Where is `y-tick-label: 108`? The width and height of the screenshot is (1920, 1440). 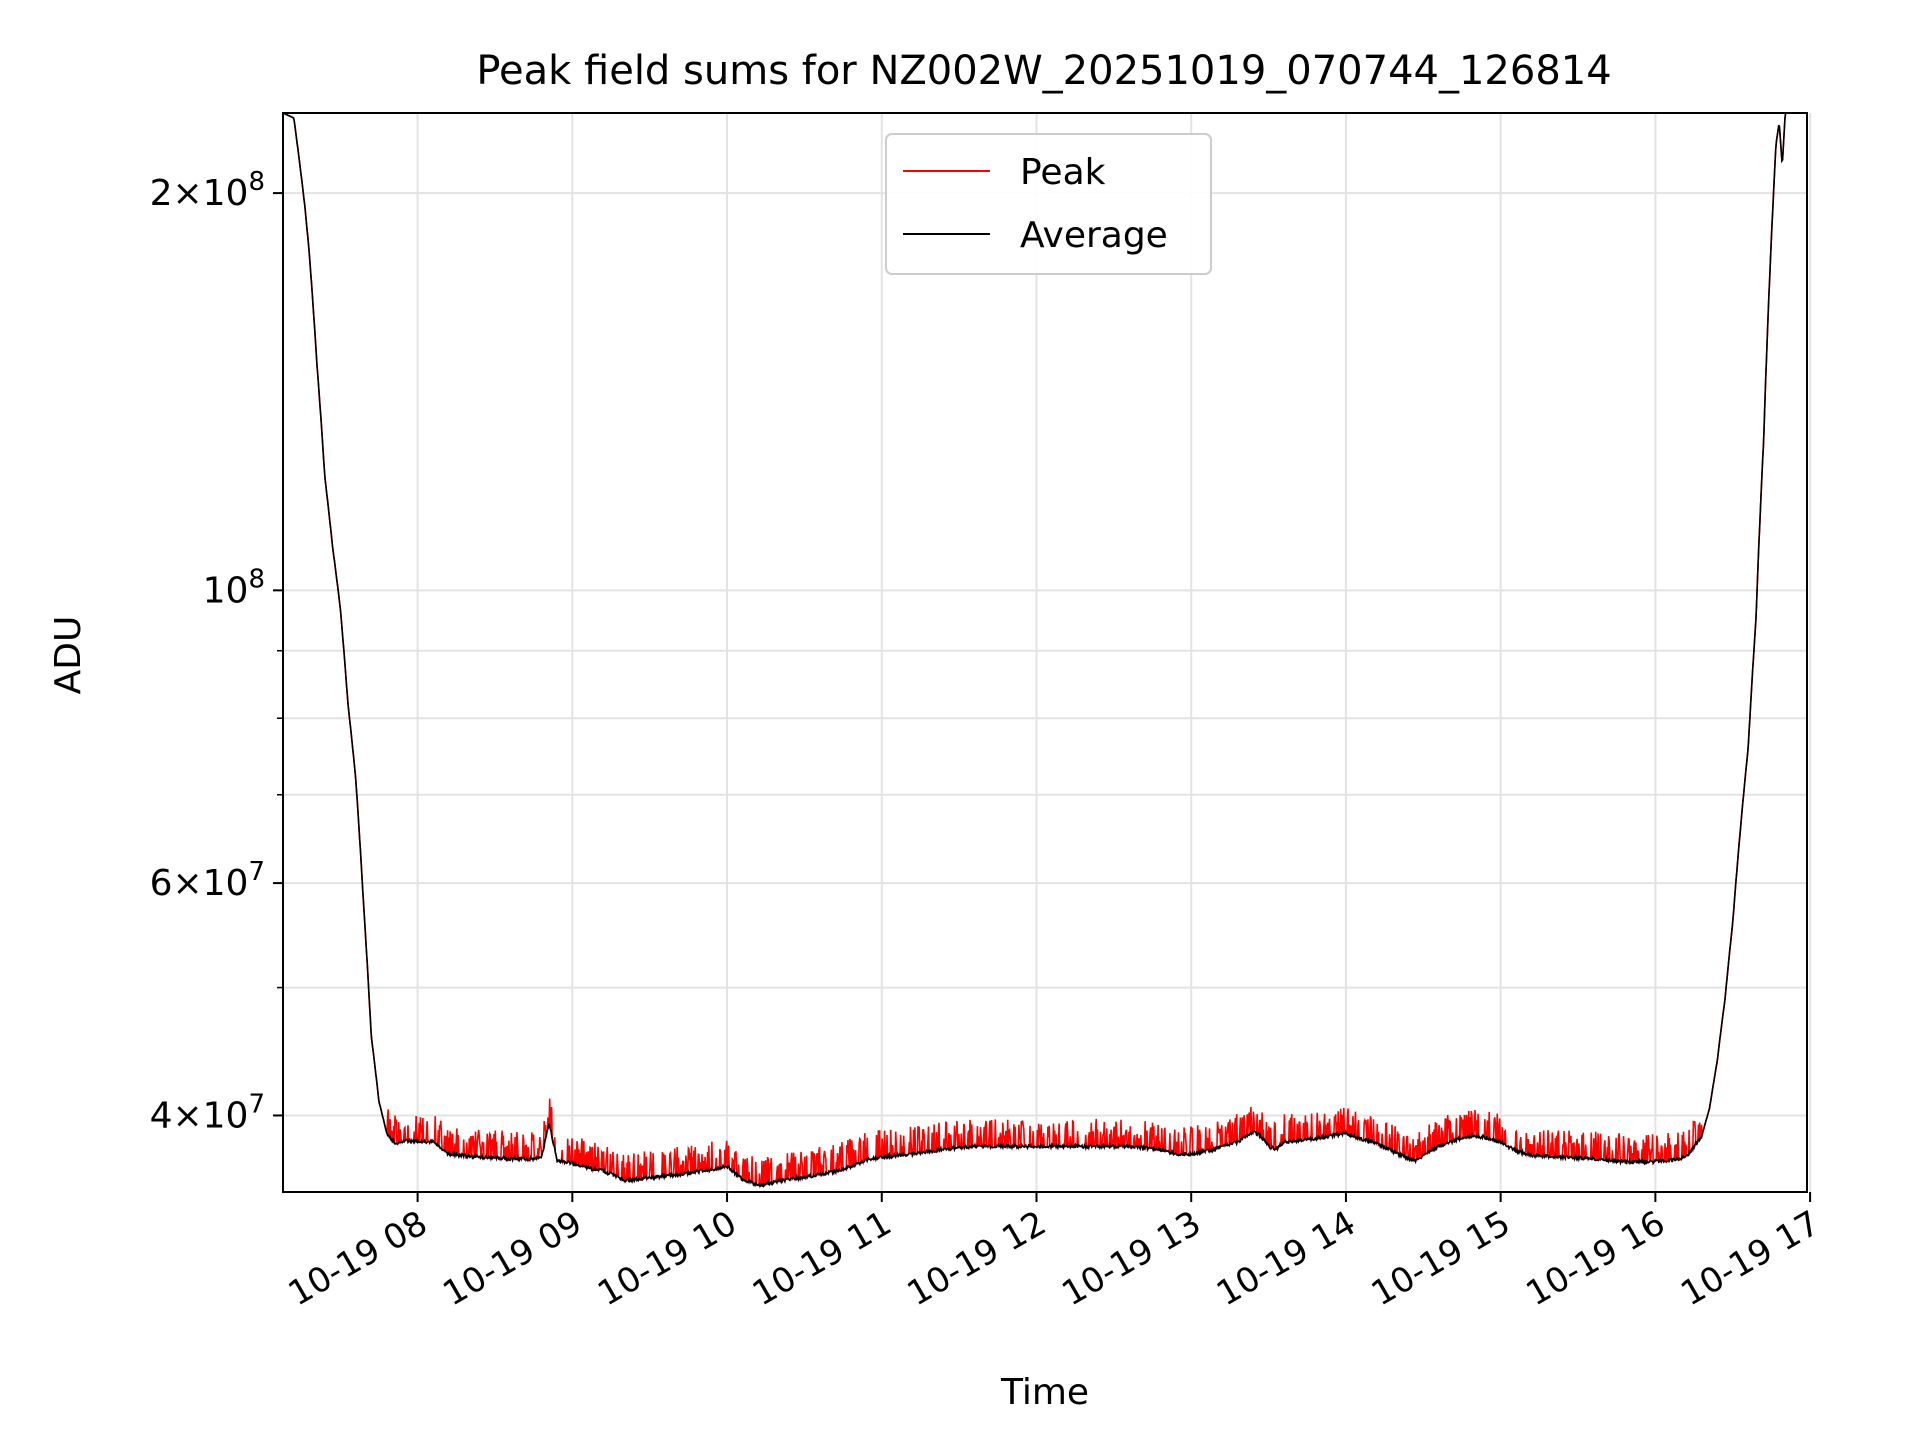
y-tick-label: 108 is located at coordinates (234, 587).